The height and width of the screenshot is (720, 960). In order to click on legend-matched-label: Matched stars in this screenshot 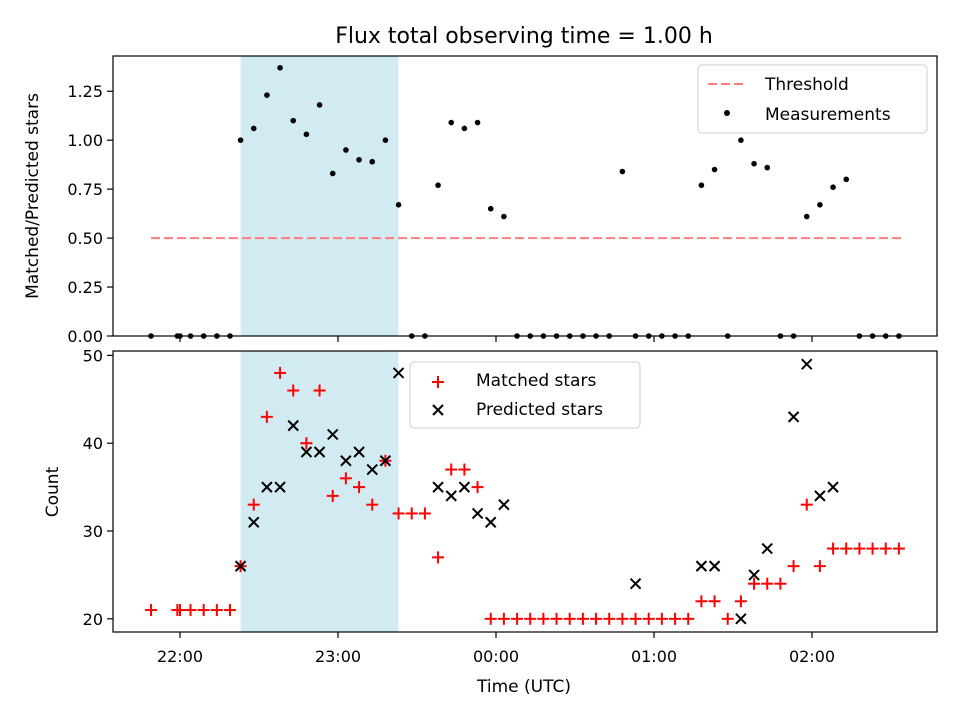, I will do `click(536, 381)`.